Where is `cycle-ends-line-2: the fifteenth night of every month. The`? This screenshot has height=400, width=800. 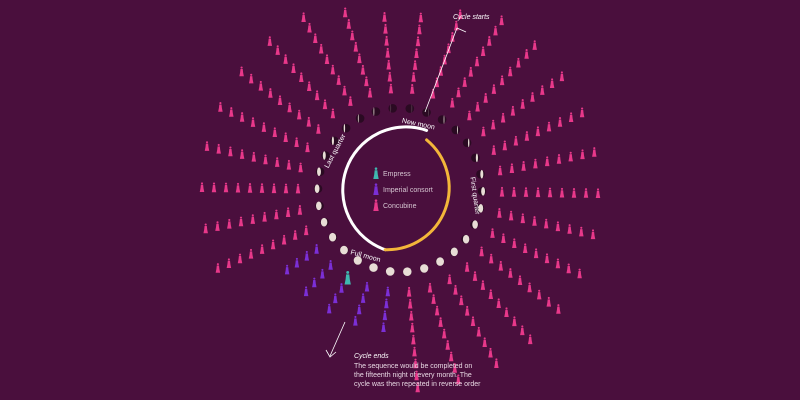
cycle-ends-line-2: the fifteenth night of every month. The is located at coordinates (413, 375).